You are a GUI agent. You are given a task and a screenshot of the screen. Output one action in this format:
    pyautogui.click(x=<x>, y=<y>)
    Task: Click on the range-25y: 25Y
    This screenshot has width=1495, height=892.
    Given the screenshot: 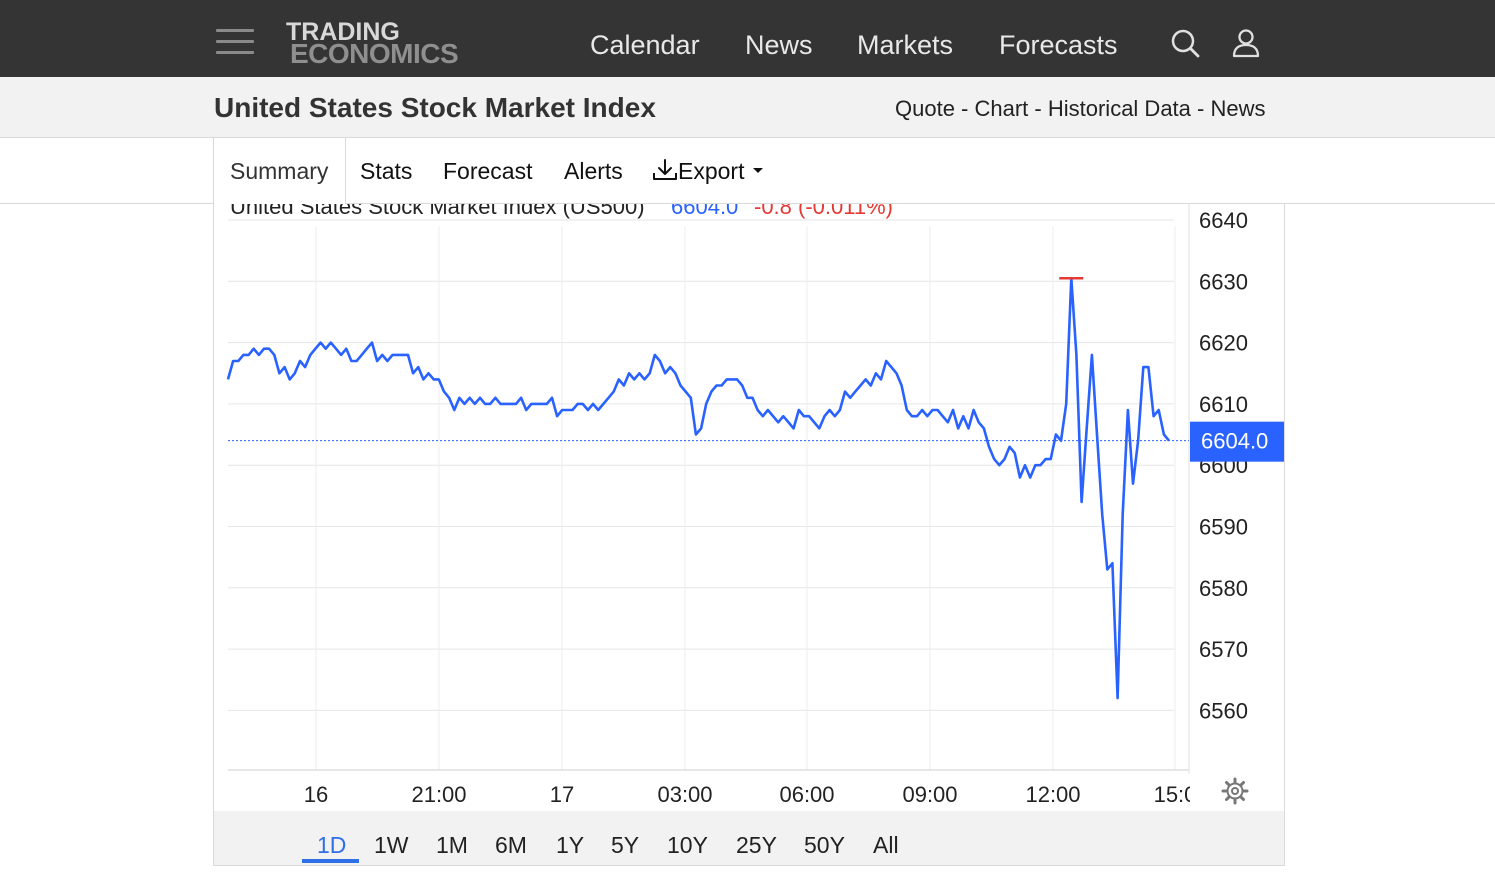 What is the action you would take?
    pyautogui.click(x=756, y=845)
    